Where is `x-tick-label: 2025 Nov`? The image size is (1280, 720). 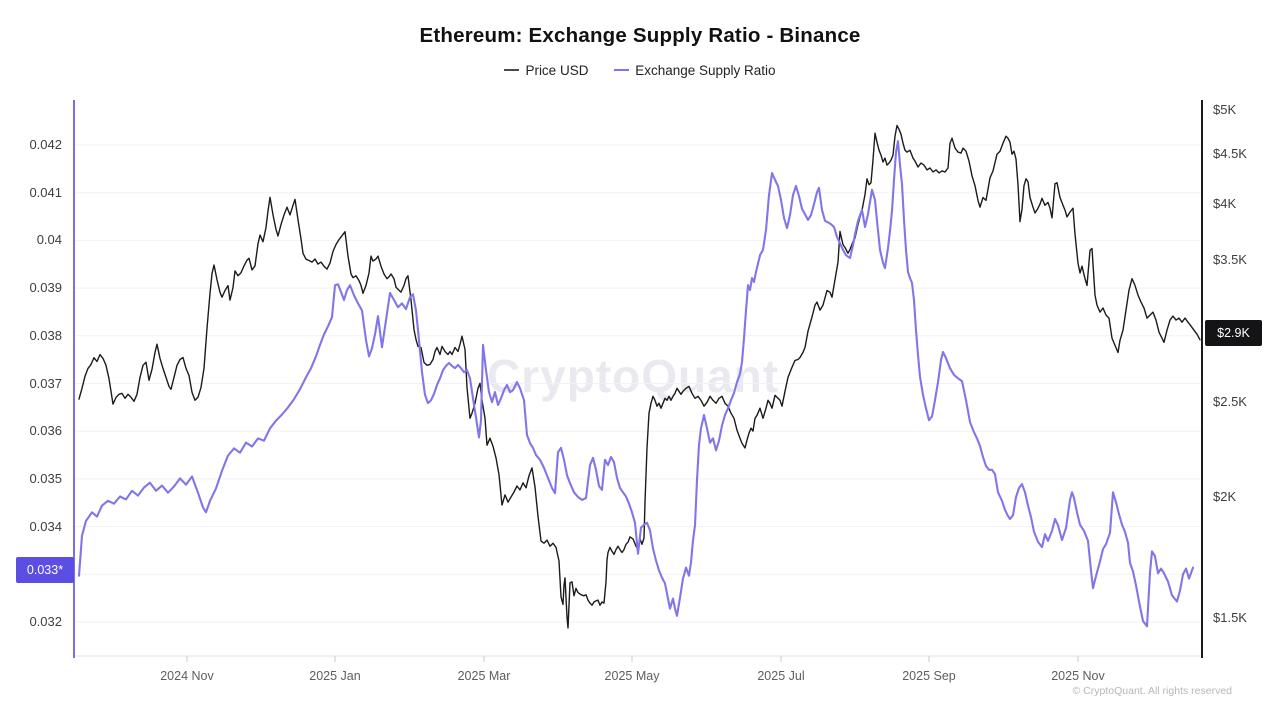
x-tick-label: 2025 Nov is located at coordinates (1078, 676).